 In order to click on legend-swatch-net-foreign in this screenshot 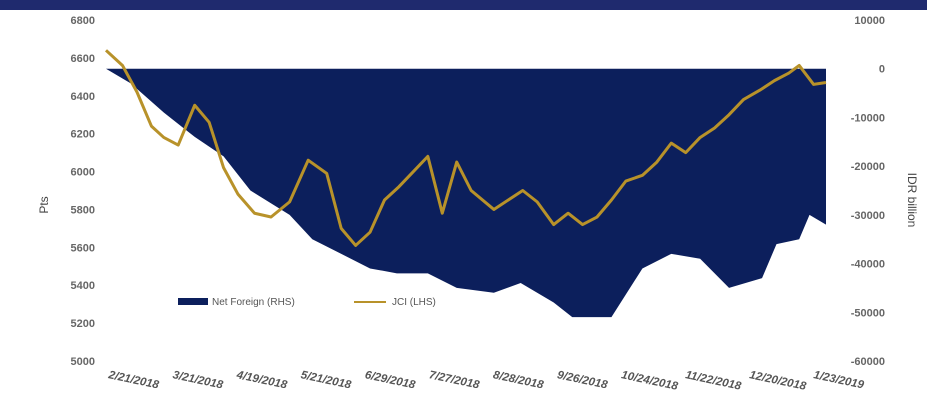, I will do `click(193, 301)`.